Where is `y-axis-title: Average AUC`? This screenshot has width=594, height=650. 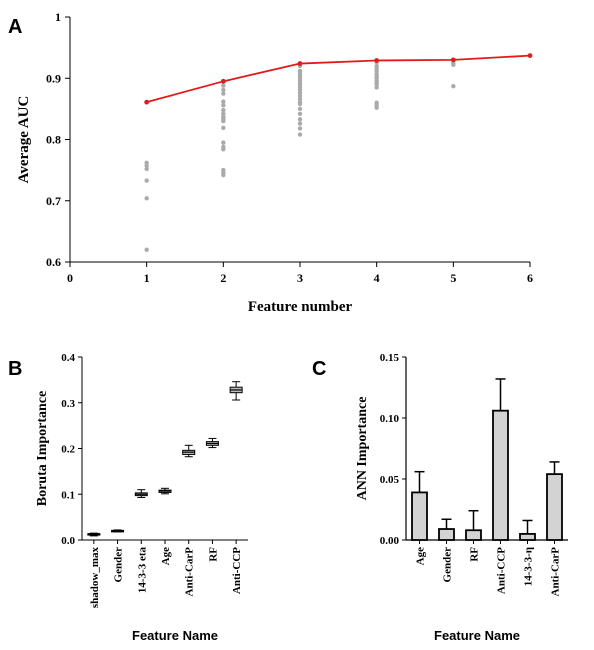
y-axis-title: Average AUC is located at coordinates (24, 140).